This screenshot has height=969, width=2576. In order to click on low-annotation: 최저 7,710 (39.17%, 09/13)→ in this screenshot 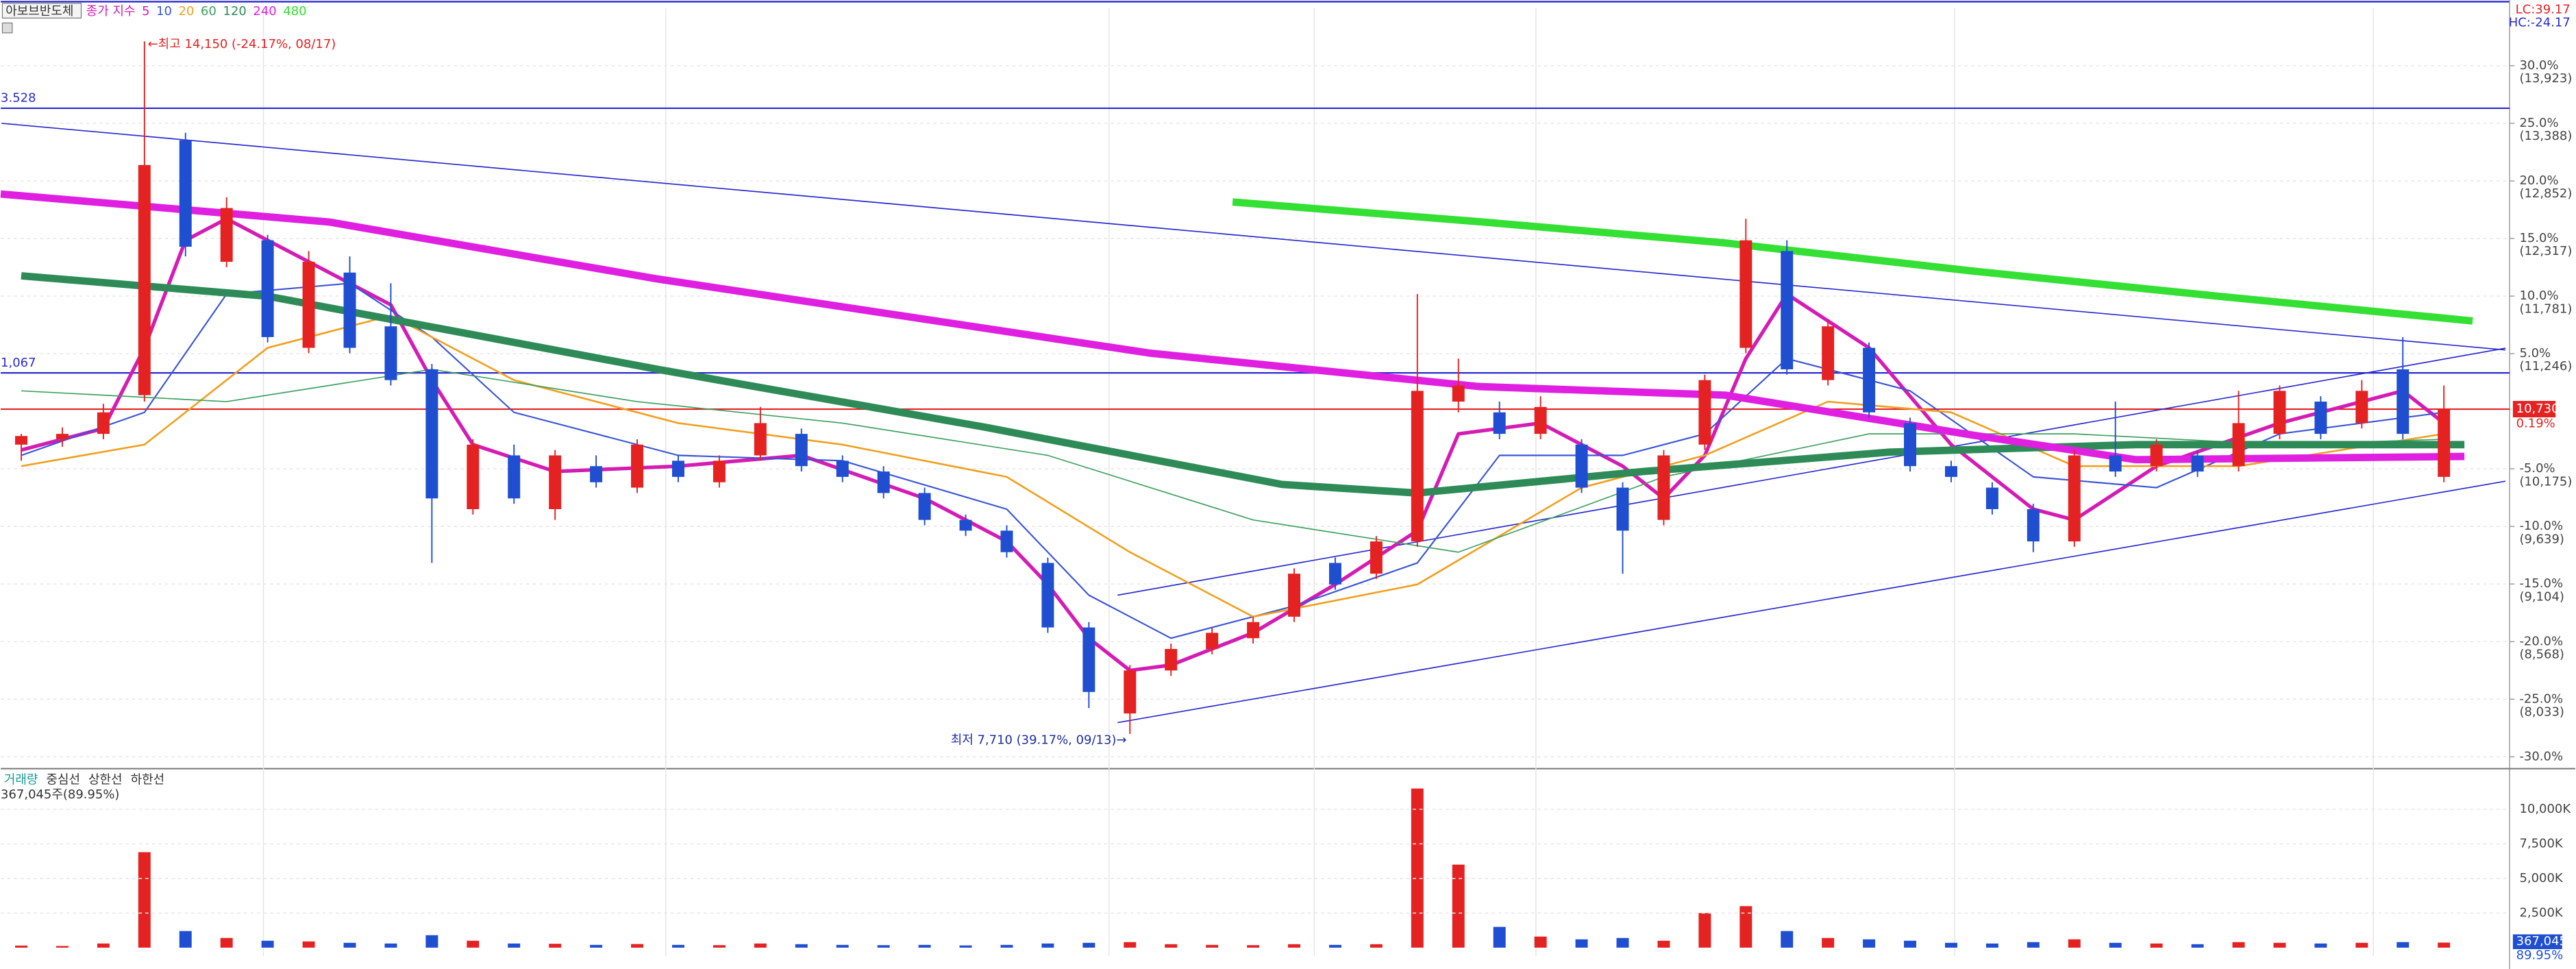, I will do `click(1039, 740)`.